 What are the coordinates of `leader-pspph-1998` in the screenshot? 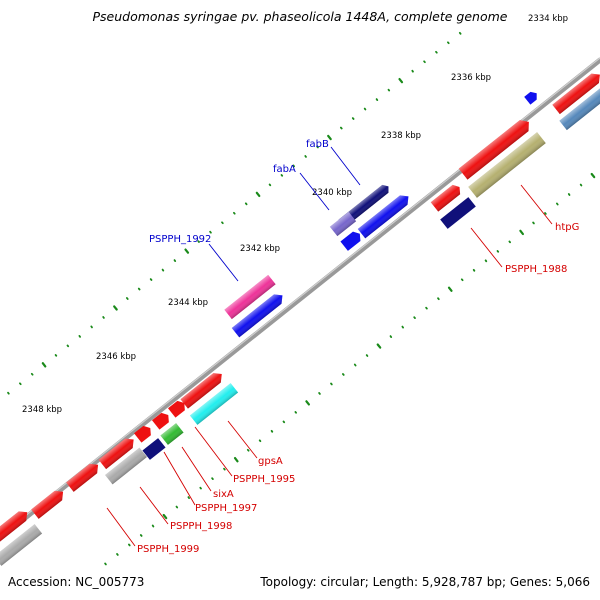 It's located at (154, 505).